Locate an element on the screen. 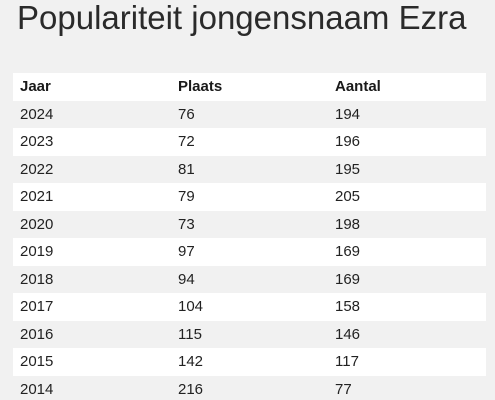 The image size is (495, 400). count-cell: 195 is located at coordinates (348, 169).